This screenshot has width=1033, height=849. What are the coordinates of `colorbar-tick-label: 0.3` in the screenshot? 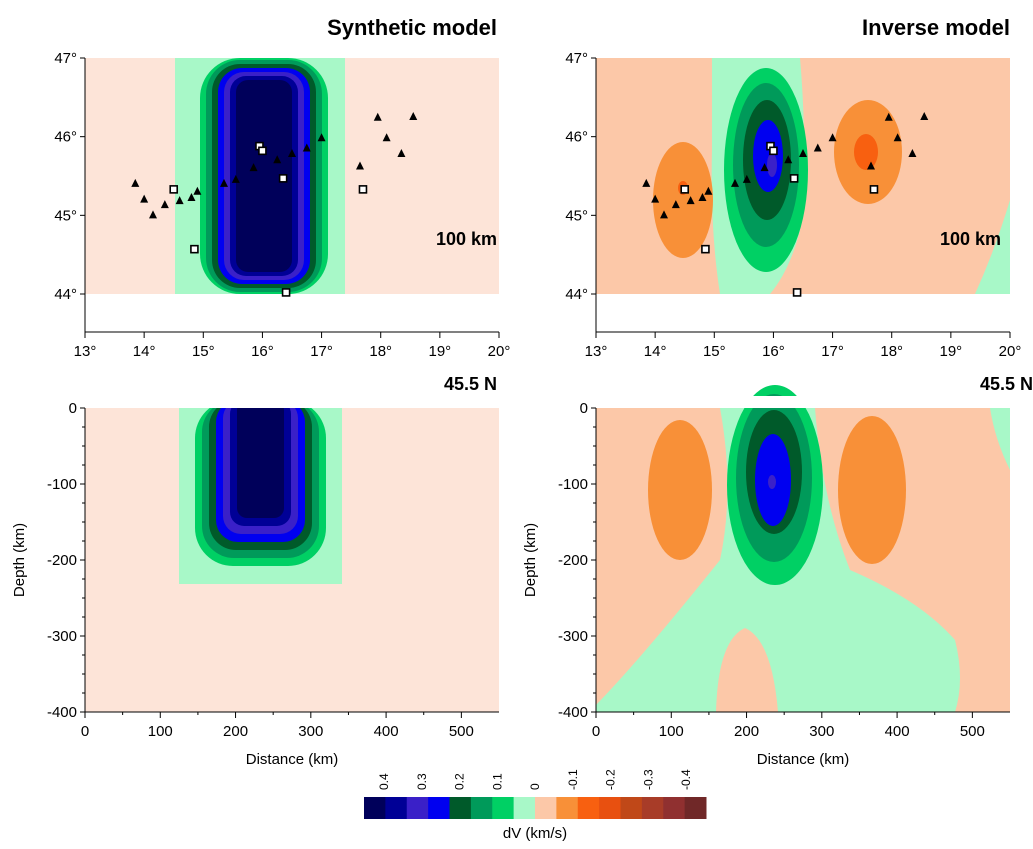 It's located at (422, 781).